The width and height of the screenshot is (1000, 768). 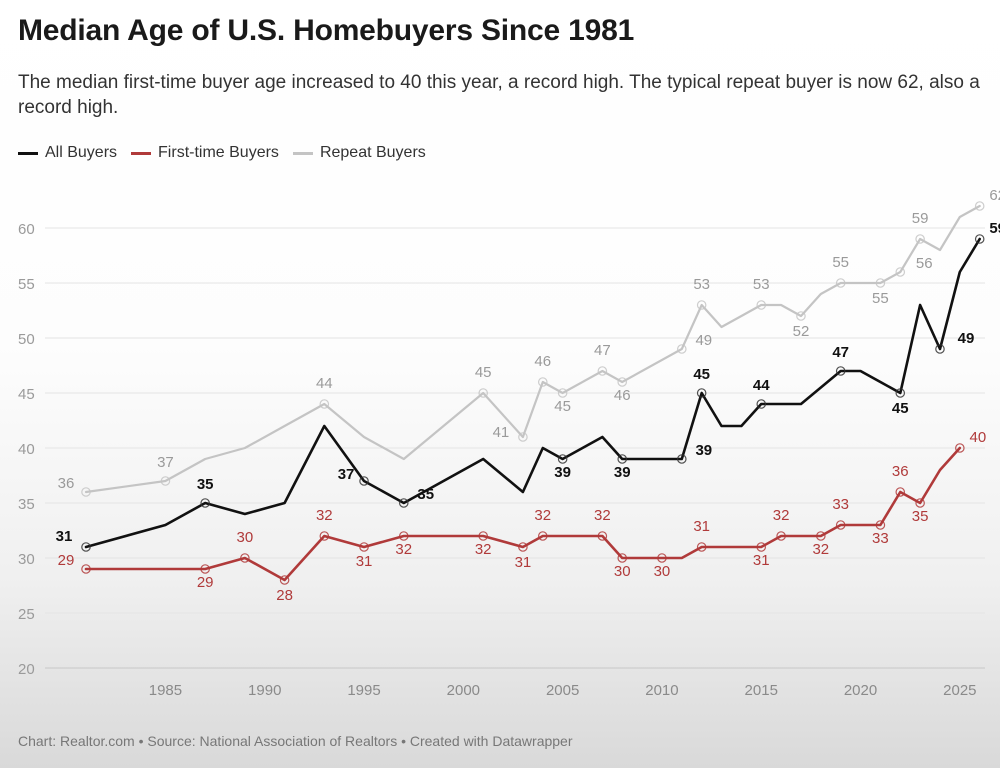 I want to click on data-point-first-time-buyers-1997, so click(x=403, y=536).